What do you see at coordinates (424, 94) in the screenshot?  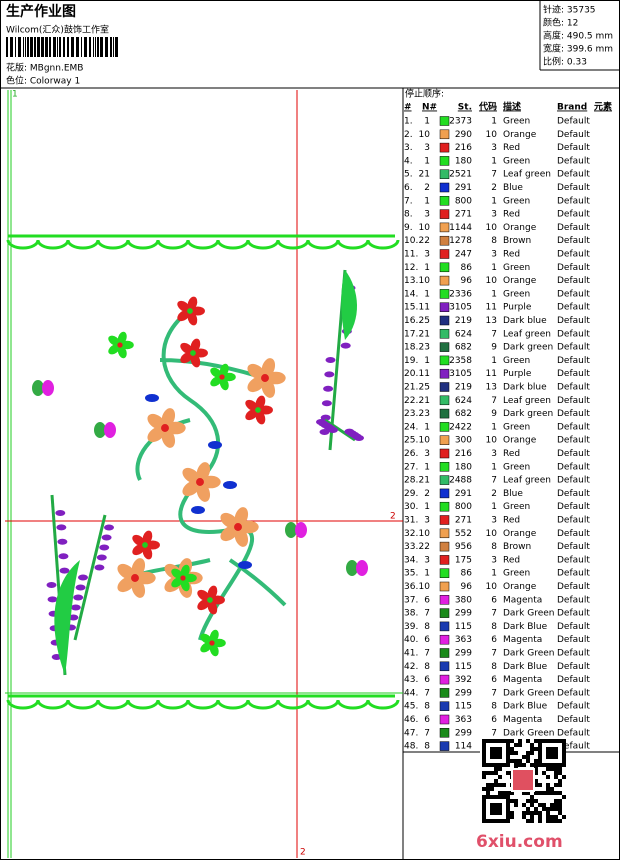 I see `table-title: 停止顺序:` at bounding box center [424, 94].